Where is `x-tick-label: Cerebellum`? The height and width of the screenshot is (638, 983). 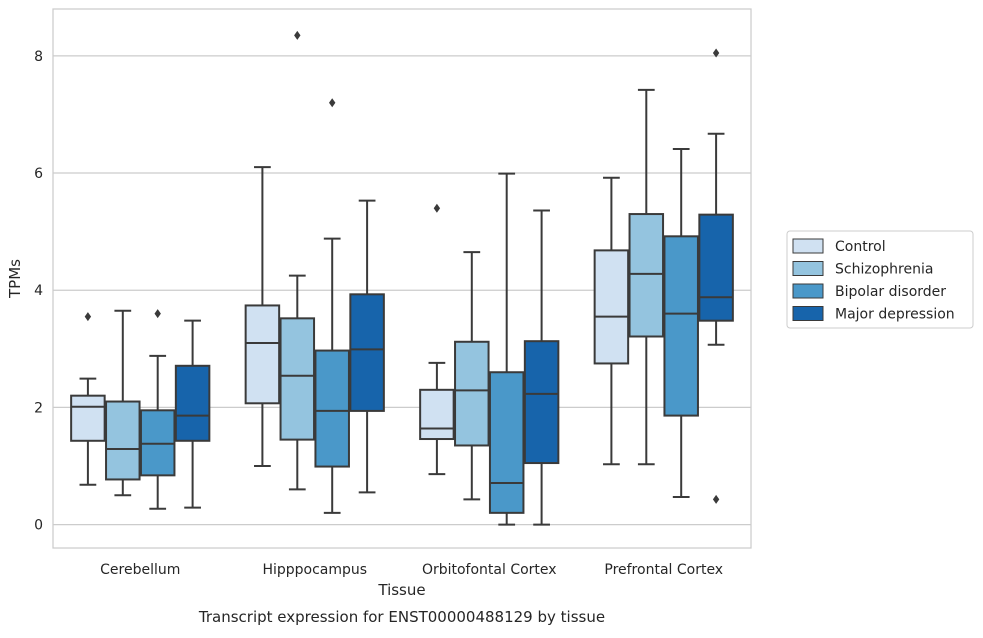
x-tick-label: Cerebellum is located at coordinates (140, 570).